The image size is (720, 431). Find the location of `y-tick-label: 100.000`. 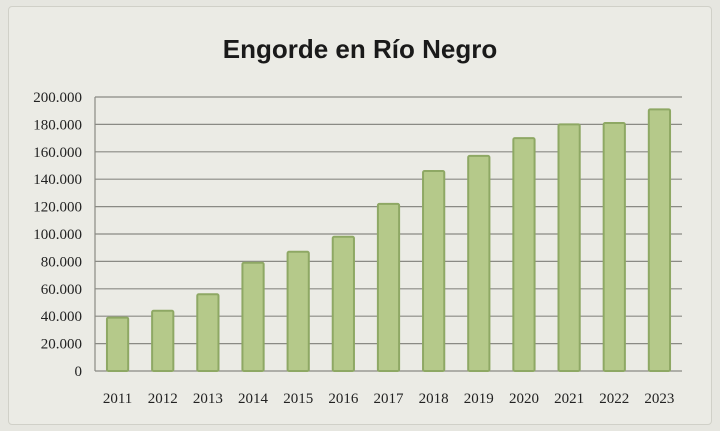

y-tick-label: 100.000 is located at coordinates (57, 235).